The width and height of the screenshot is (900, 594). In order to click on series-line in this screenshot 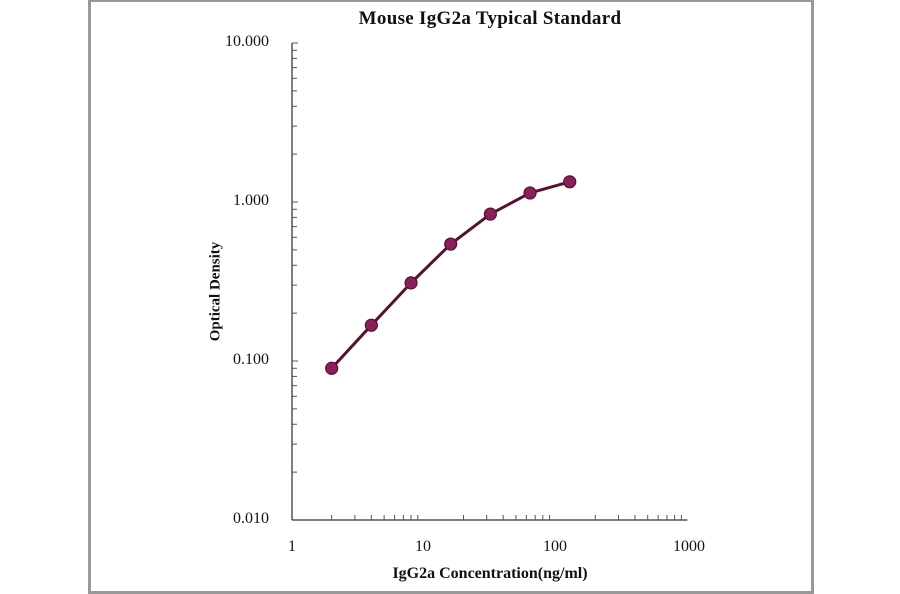, I will do `click(450, 275)`.